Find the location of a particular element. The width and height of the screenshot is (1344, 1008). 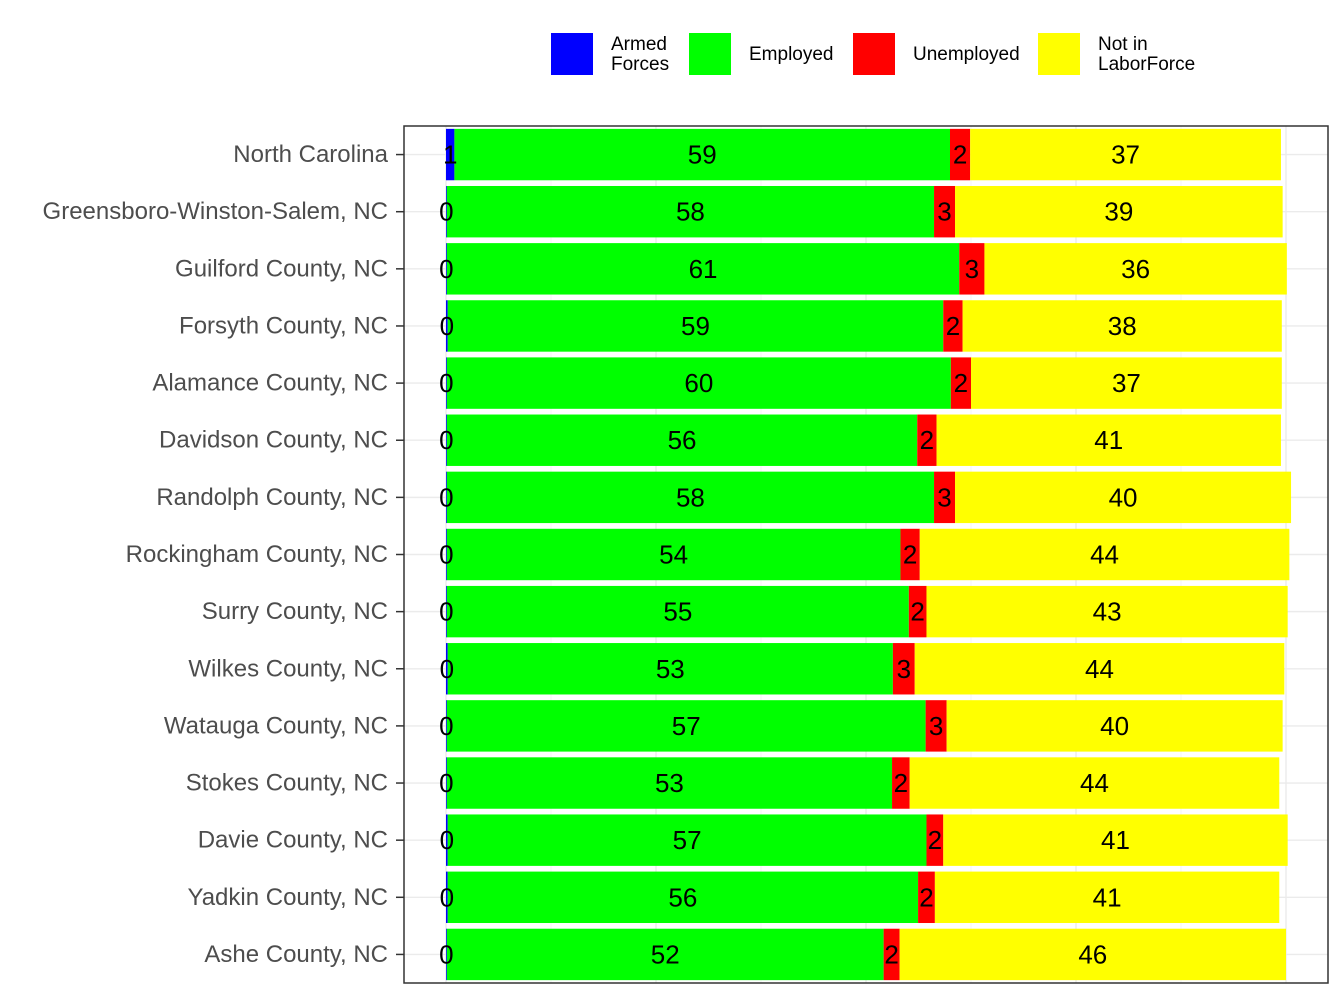

y-tick-label: Watauga County, NC is located at coordinates (276, 725).